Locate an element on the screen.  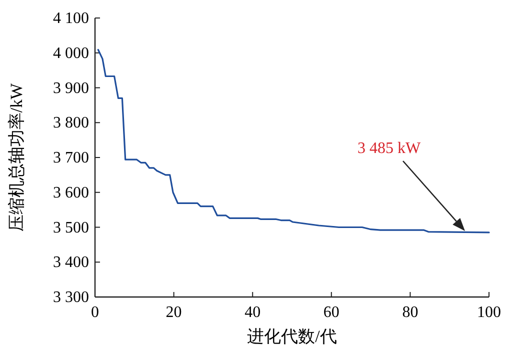
y-tick-label: 3 900 is located at coordinates (71, 88).